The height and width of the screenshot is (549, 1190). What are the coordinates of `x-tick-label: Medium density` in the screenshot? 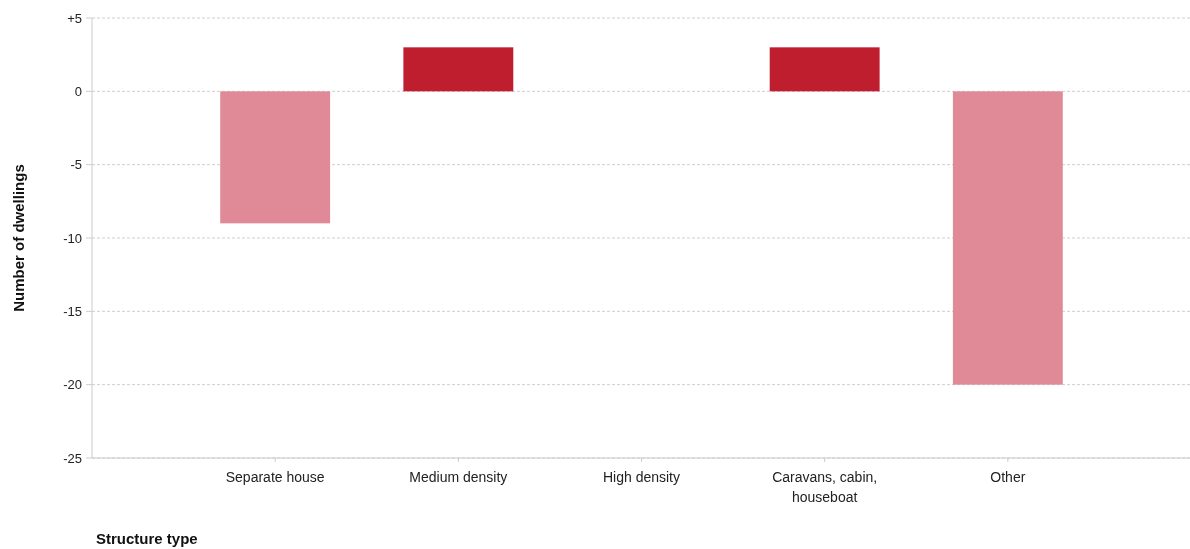 It's located at (458, 477).